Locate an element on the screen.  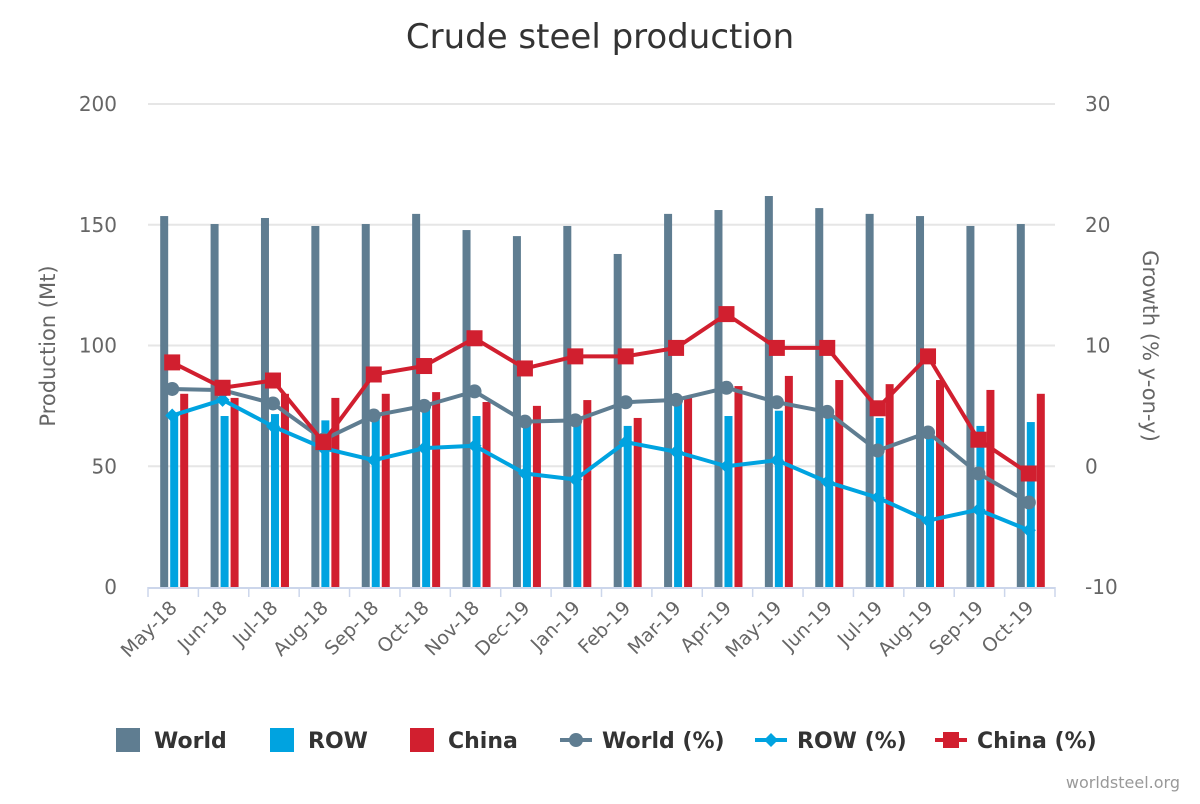
legend-item-world-pct: World (%) is located at coordinates (642, 741).